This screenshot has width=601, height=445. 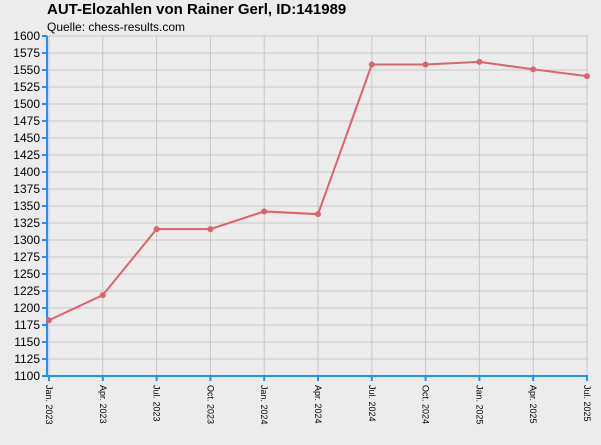 What do you see at coordinates (533, 404) in the screenshot?
I see `x-tick-label: Apr. 2025` at bounding box center [533, 404].